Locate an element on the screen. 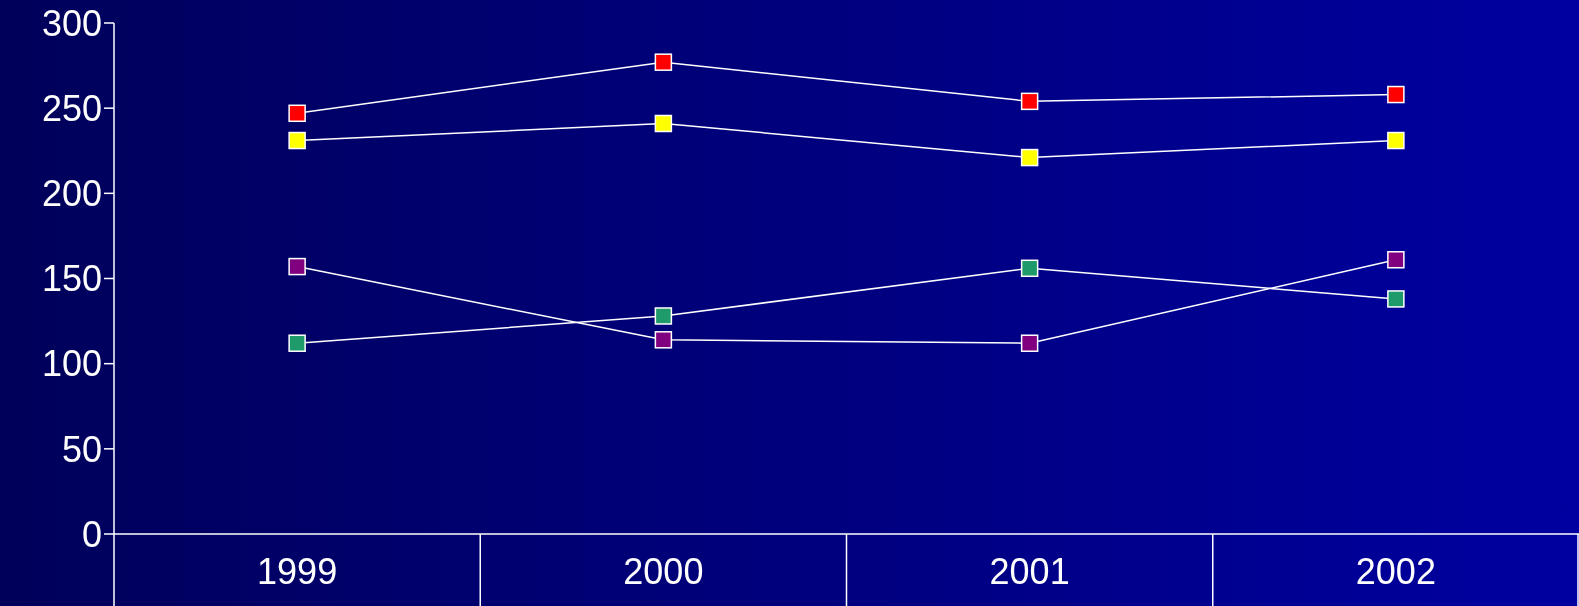  y-tick-label: 0 is located at coordinates (91, 534).